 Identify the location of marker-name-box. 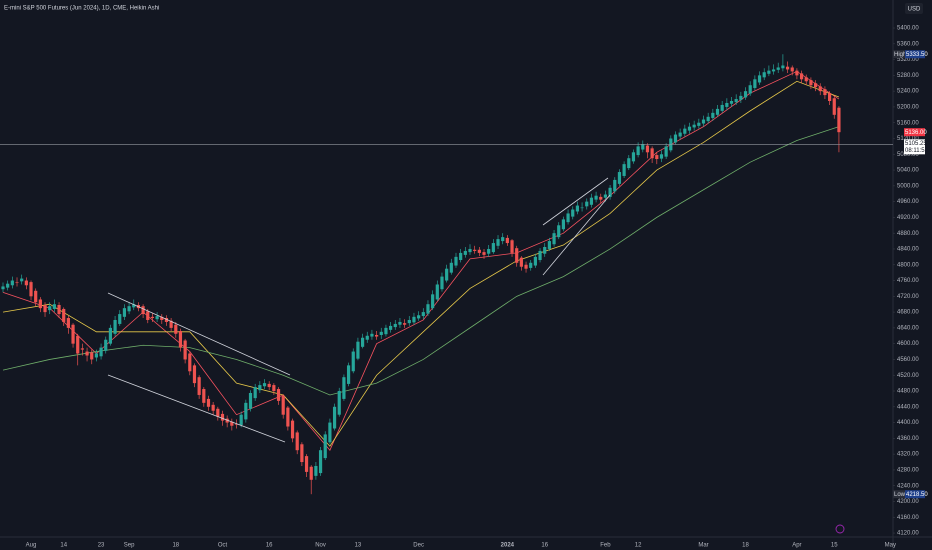
(899, 54).